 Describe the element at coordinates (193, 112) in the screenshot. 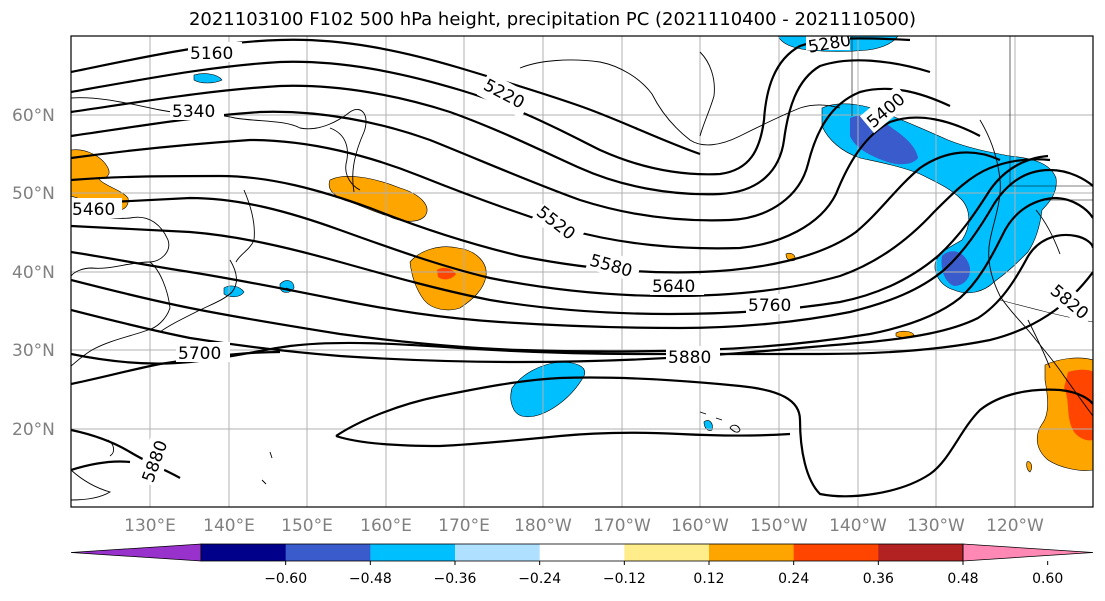

I see `contour-label-5340: 5340` at that location.